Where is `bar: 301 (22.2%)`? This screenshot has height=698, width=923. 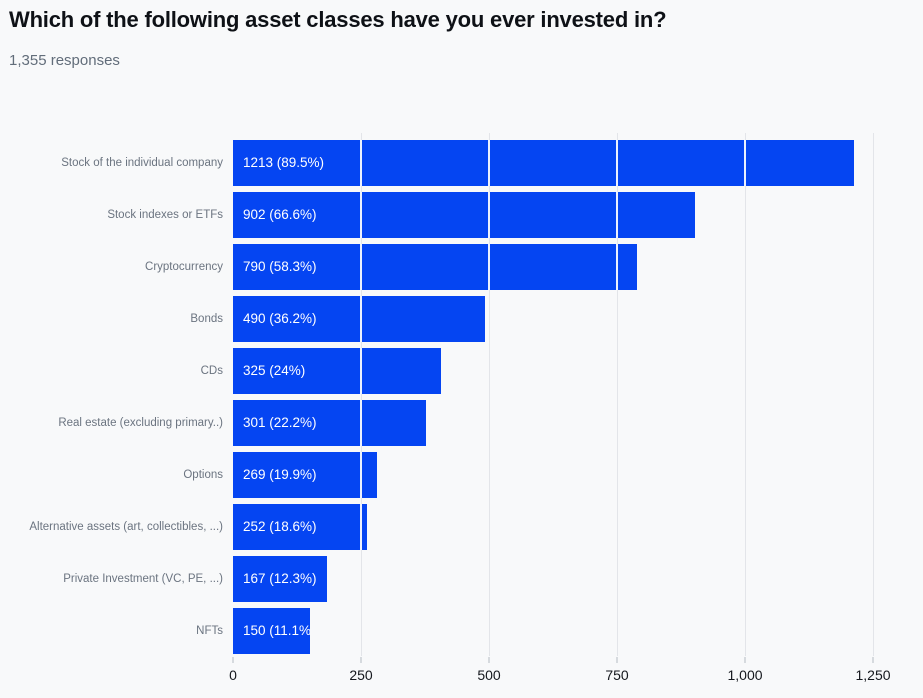
bar: 301 (22.2%) is located at coordinates (330, 423).